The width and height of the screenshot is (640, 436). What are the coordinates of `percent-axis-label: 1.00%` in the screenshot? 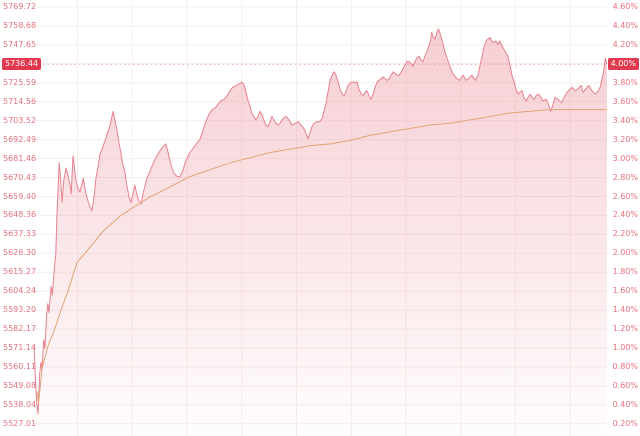 It's located at (625, 347).